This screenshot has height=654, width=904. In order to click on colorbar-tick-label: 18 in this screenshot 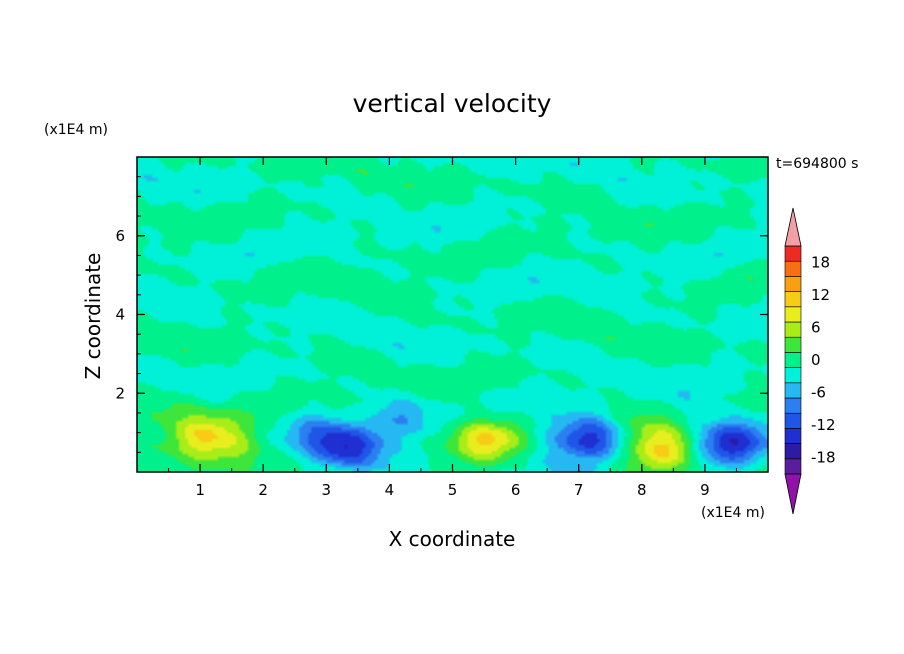, I will do `click(820, 262)`.